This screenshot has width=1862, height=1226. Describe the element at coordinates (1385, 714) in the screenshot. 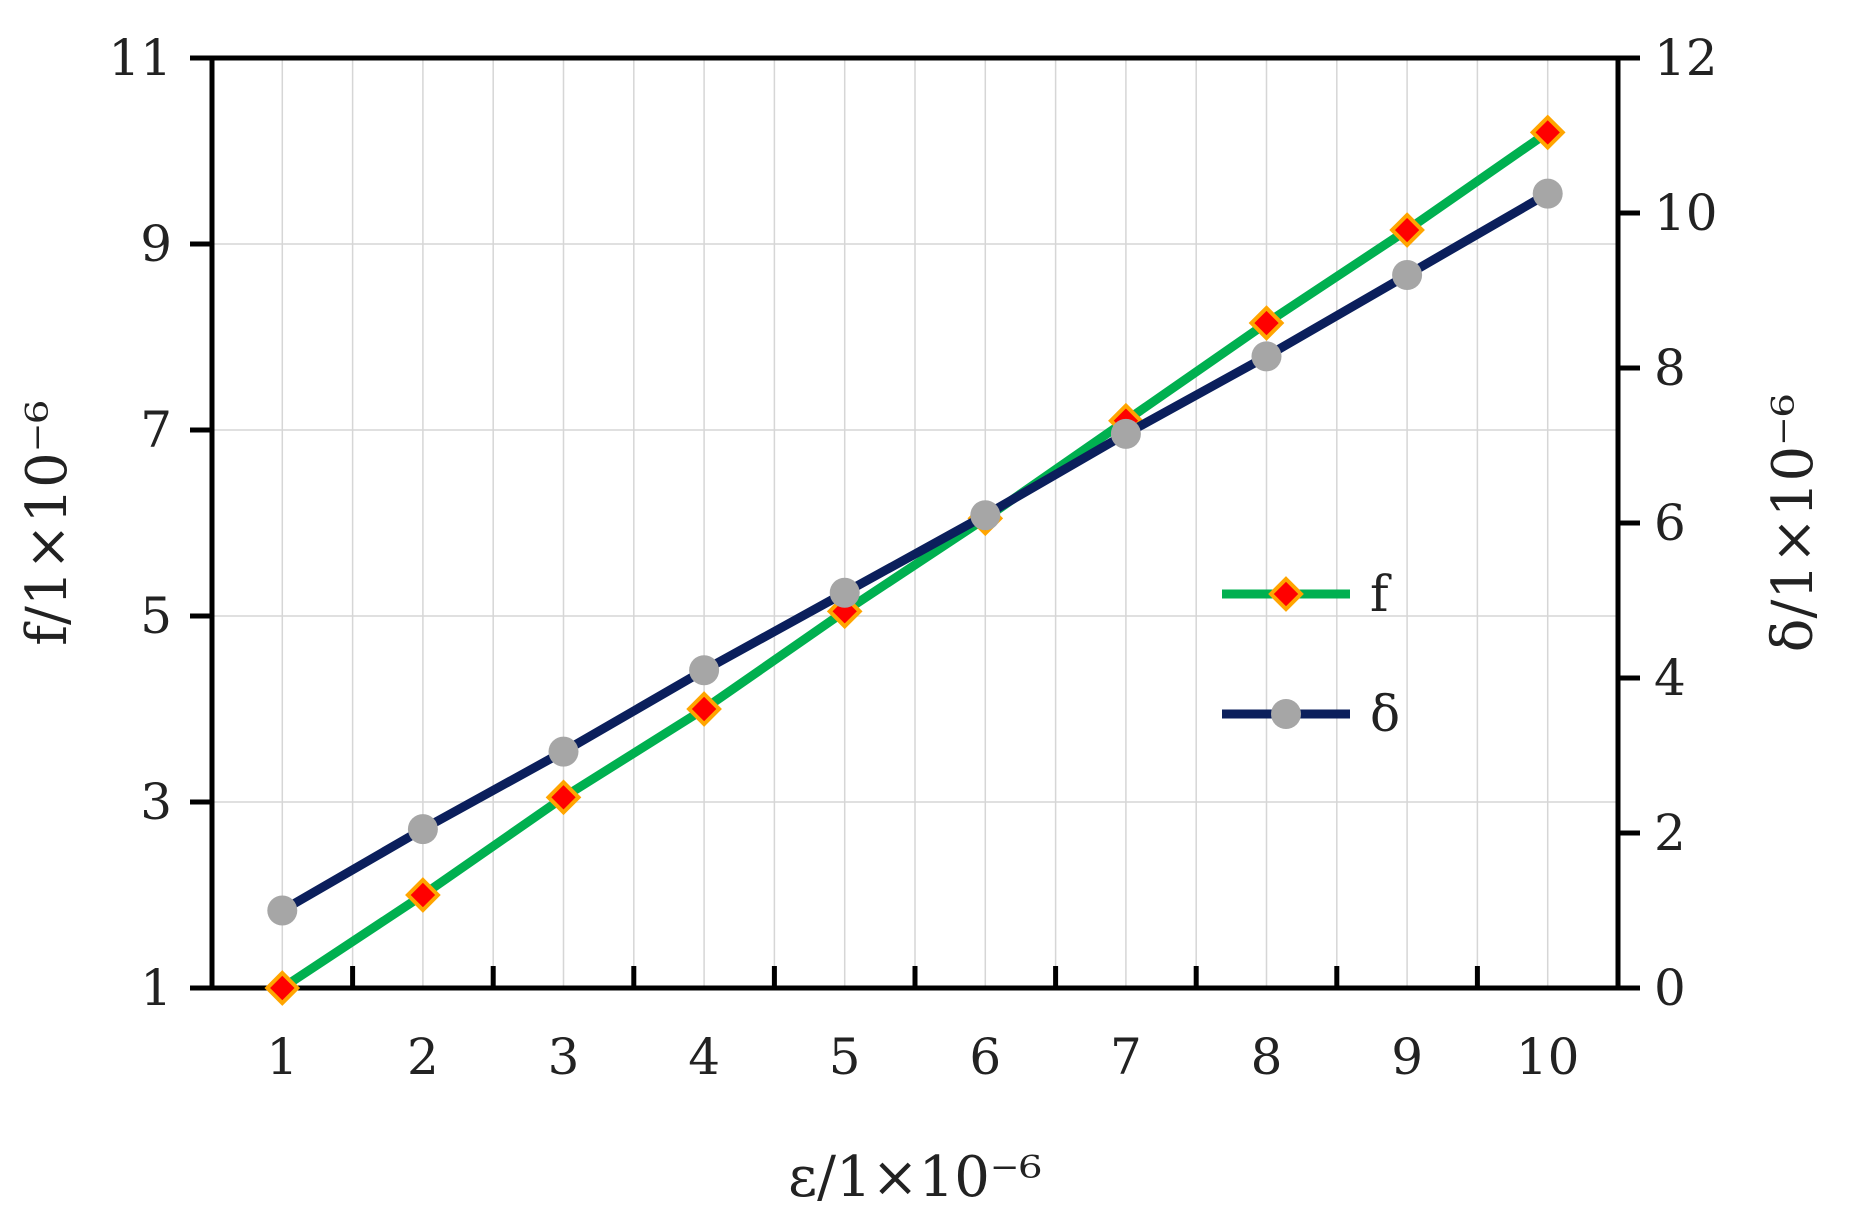

I see `legend-label-delta: δ` at that location.